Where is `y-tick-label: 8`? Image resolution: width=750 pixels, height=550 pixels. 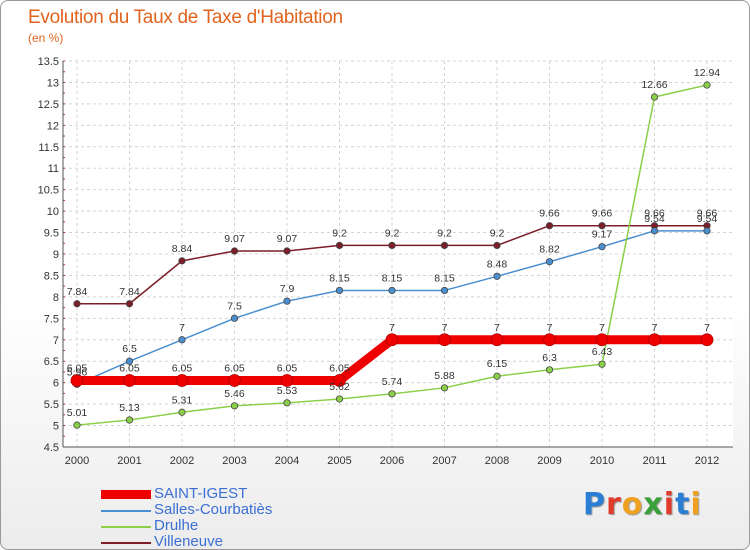
y-tick-label: 8 is located at coordinates (56, 298).